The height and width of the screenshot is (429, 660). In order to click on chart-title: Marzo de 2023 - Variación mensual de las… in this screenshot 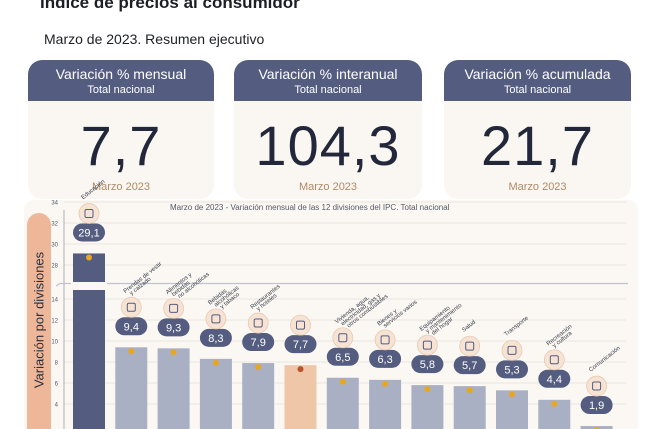, I will do `click(310, 207)`.